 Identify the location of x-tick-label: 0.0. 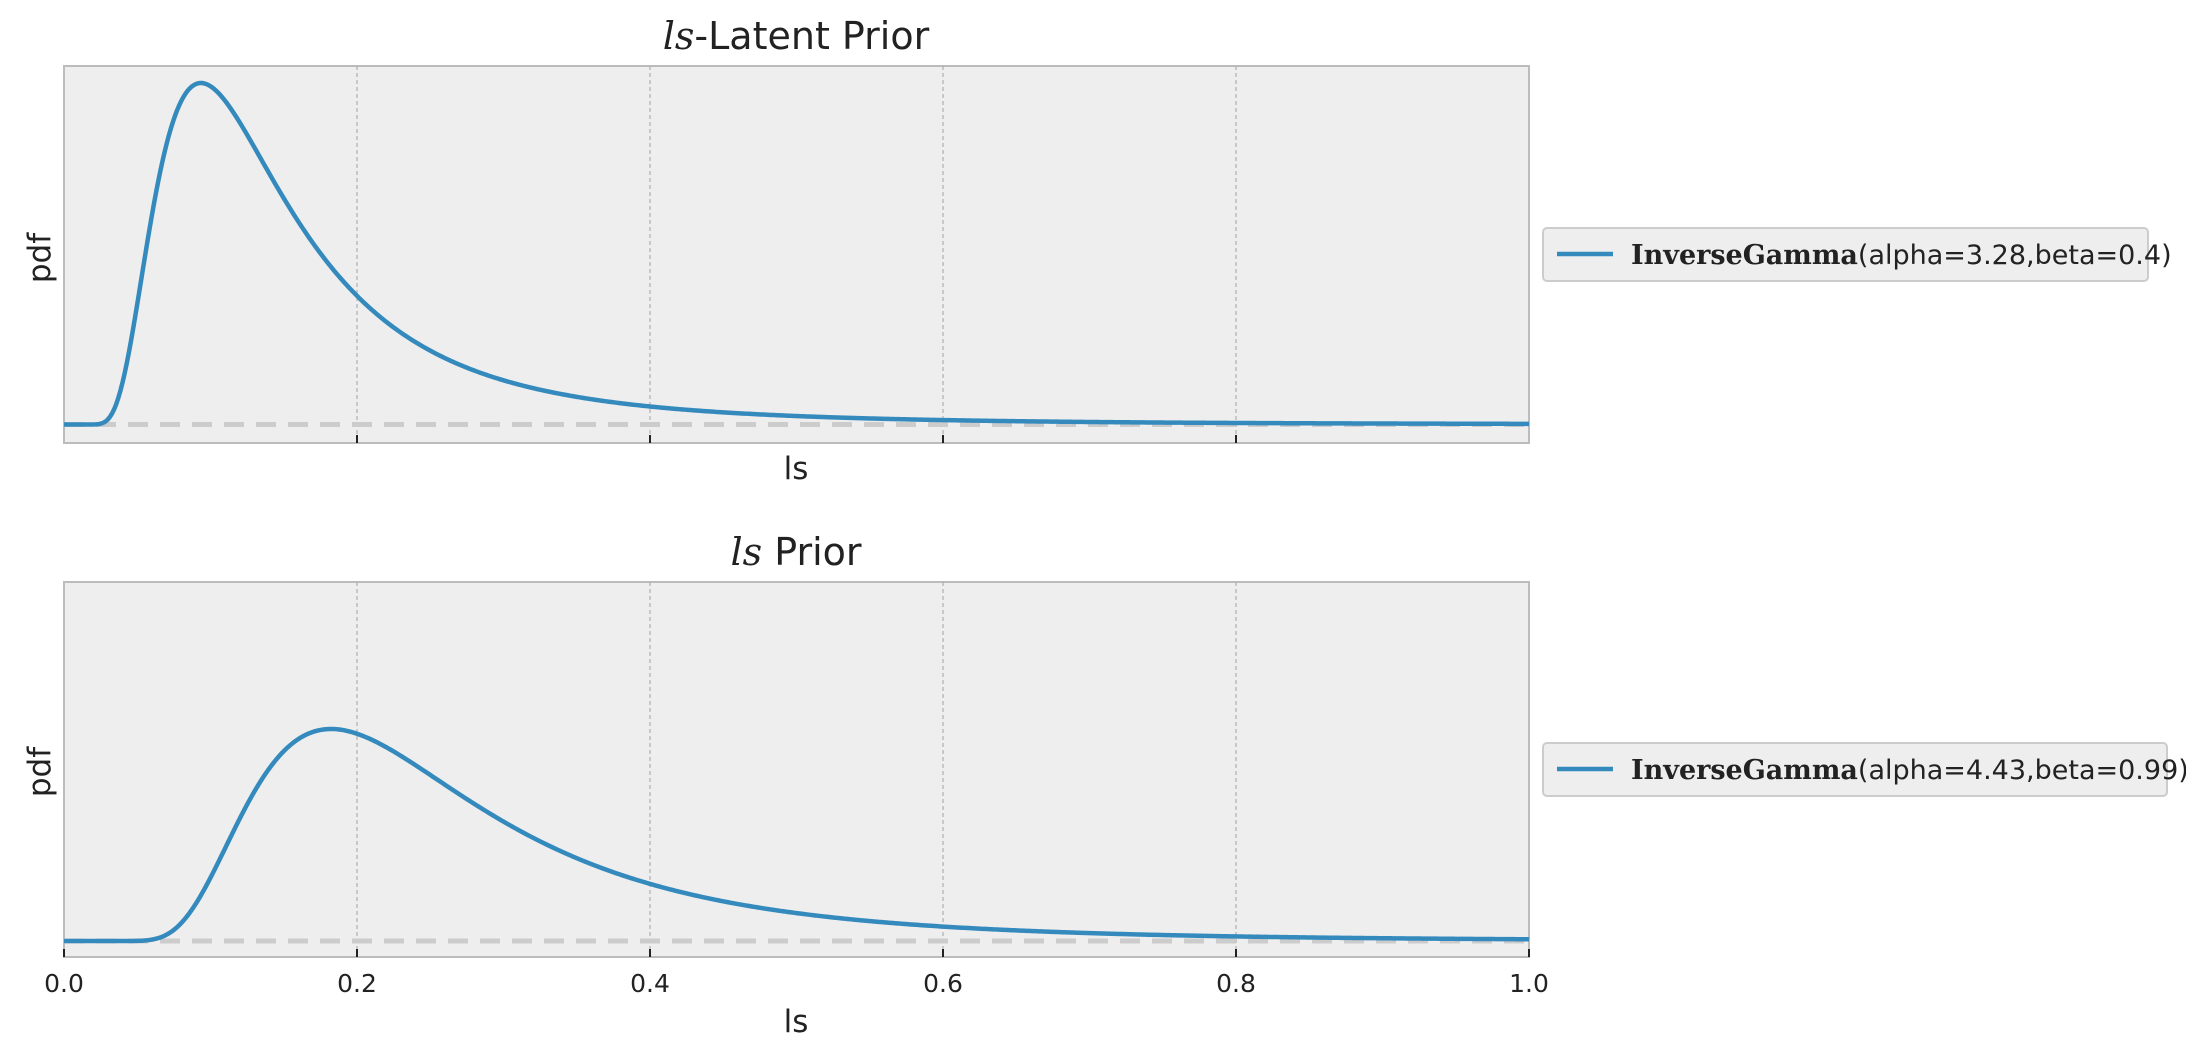
(64, 983).